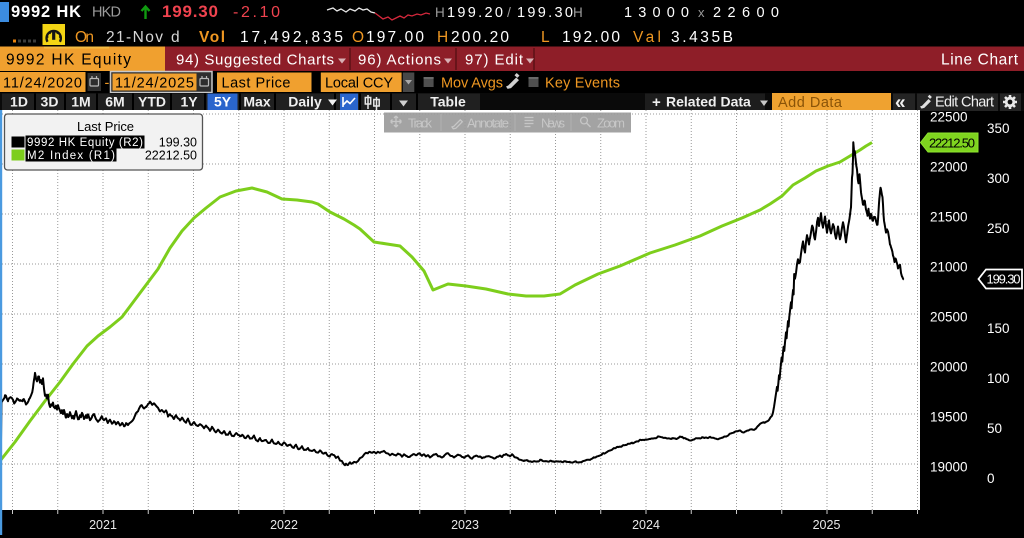 This screenshot has height=538, width=1024. I want to click on svg-text: 350, so click(998, 128).